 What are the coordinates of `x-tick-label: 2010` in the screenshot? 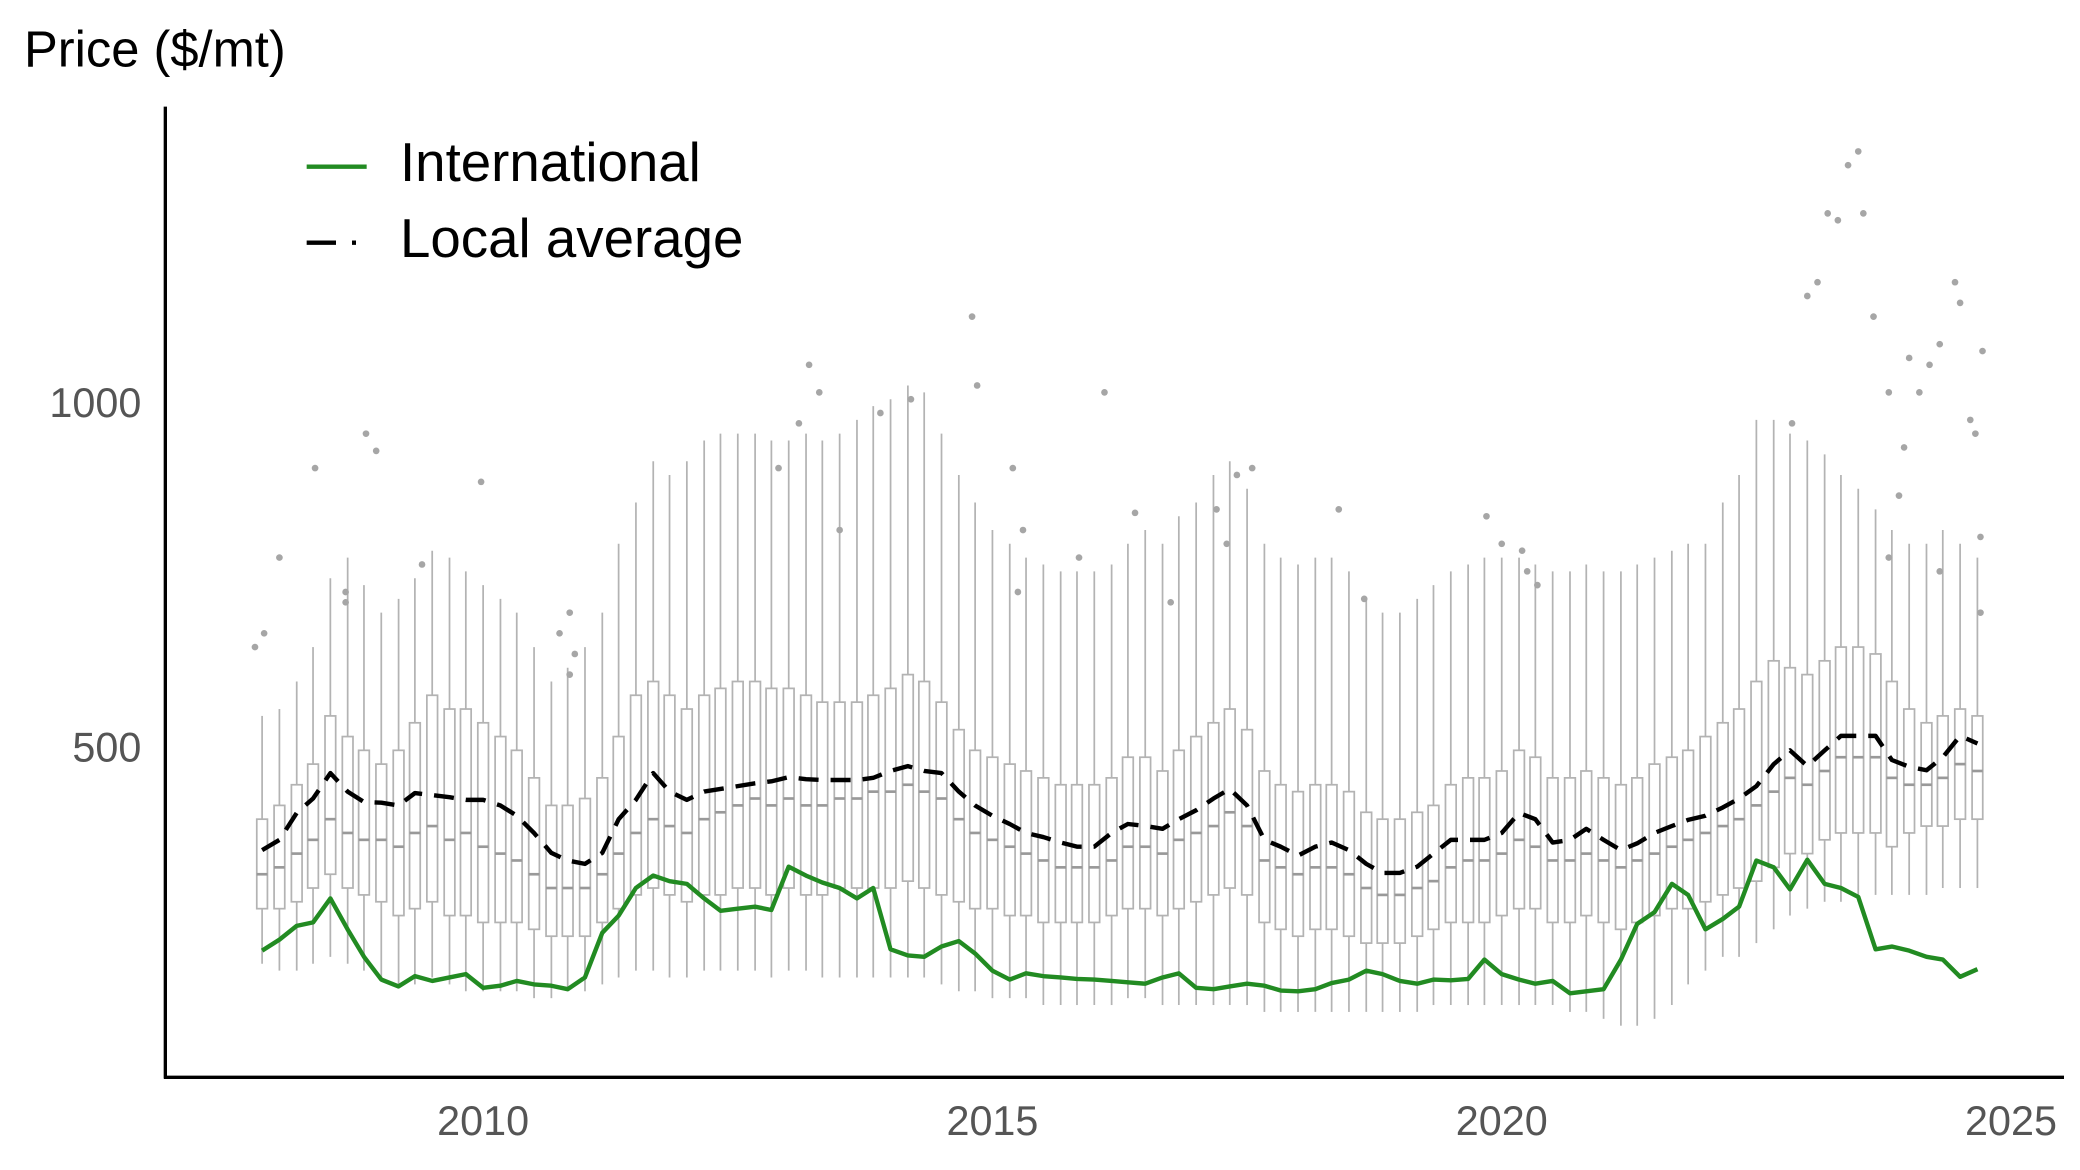 It's located at (483, 1121).